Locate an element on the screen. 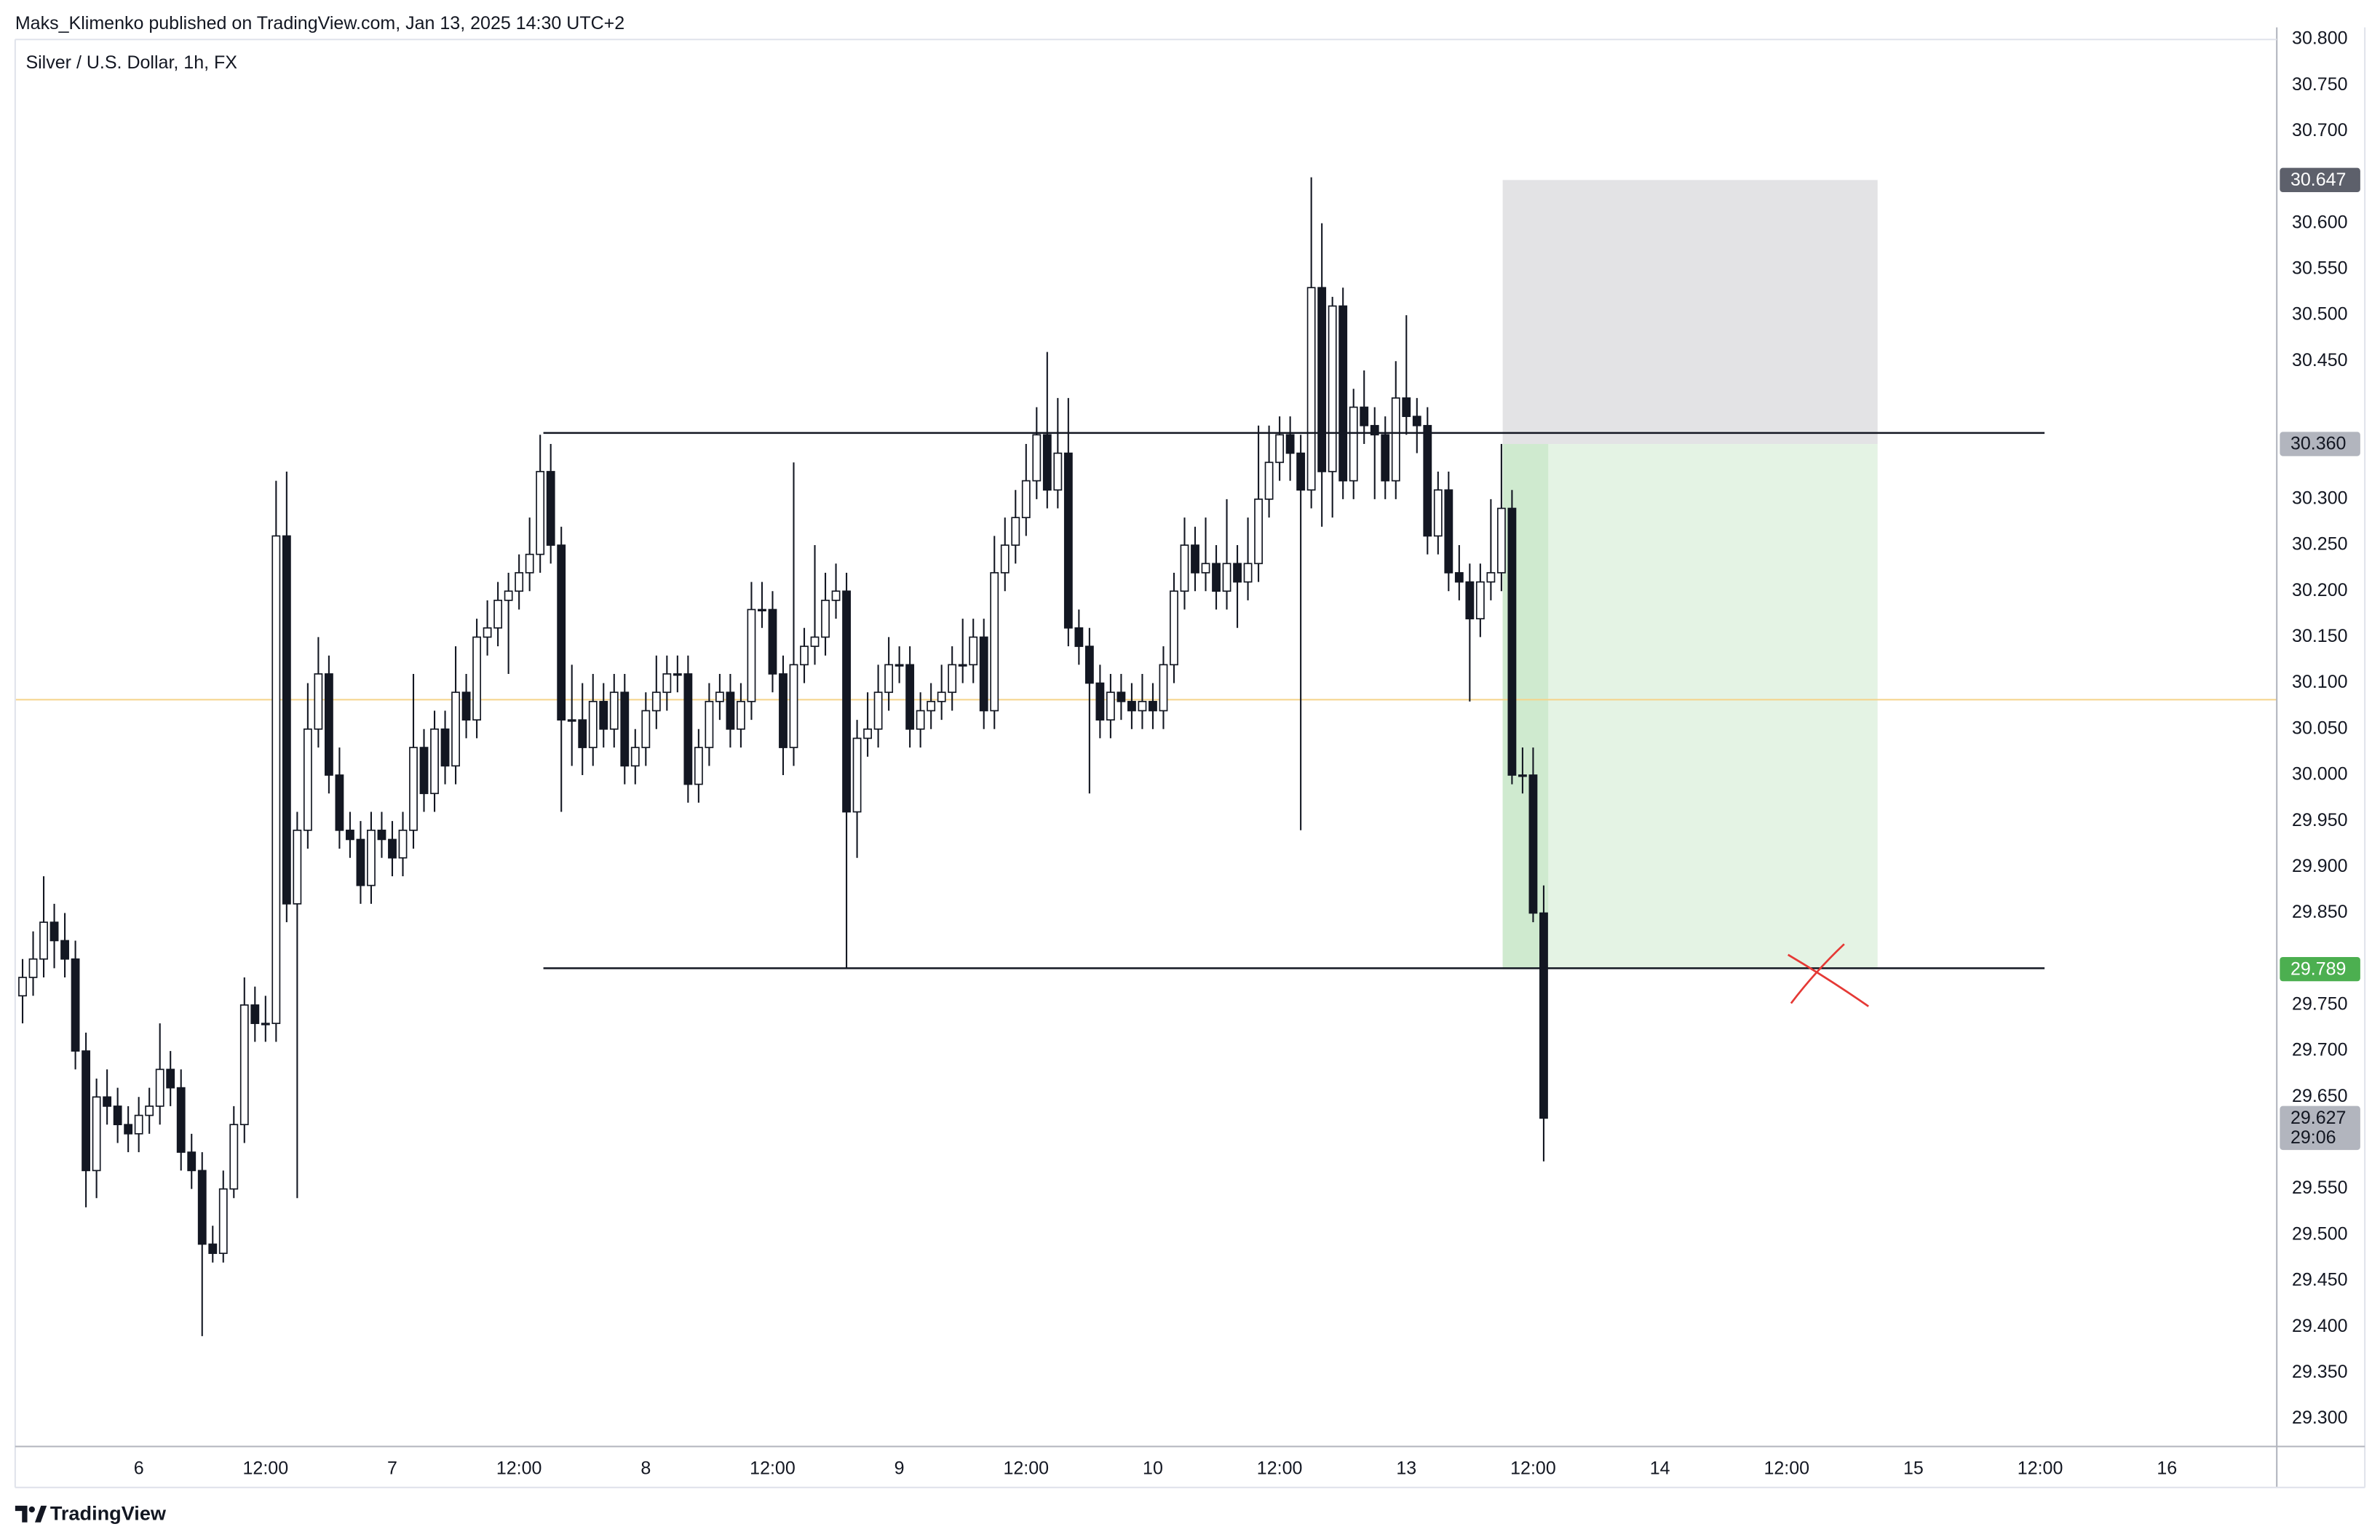  y-tick-label: 29.450 is located at coordinates (2320, 1280).